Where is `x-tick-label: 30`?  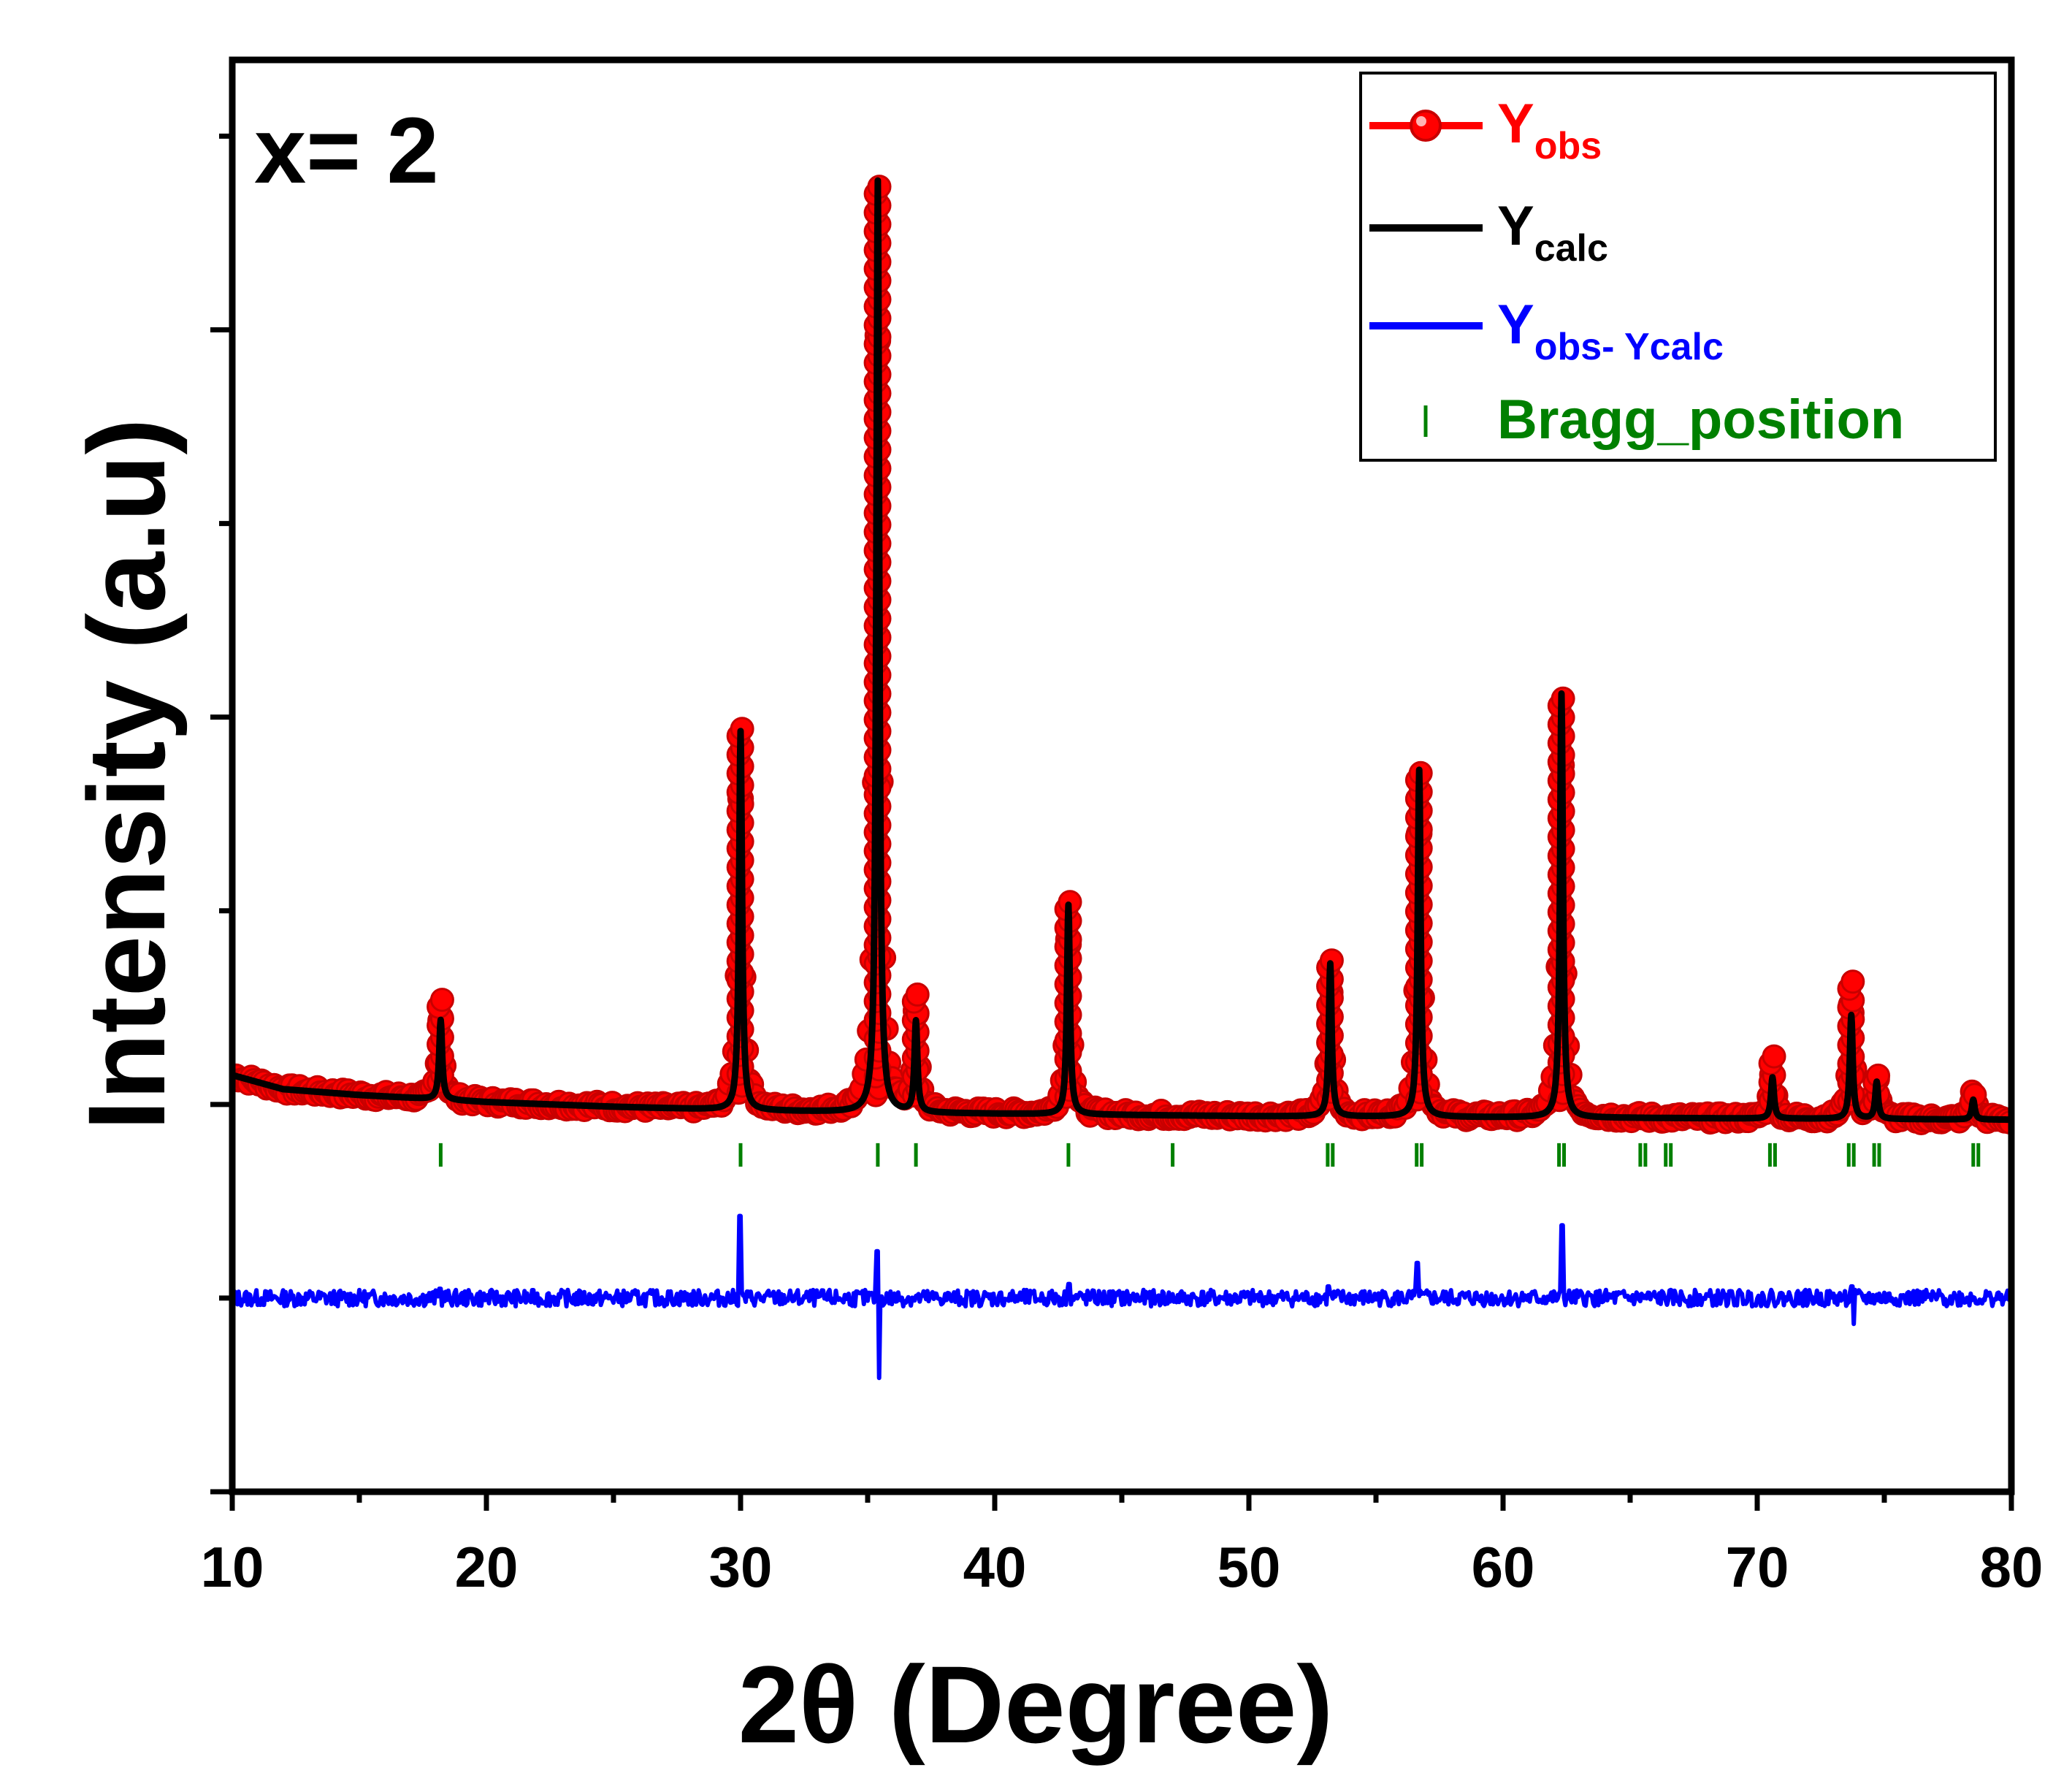 x-tick-label: 30 is located at coordinates (741, 1567).